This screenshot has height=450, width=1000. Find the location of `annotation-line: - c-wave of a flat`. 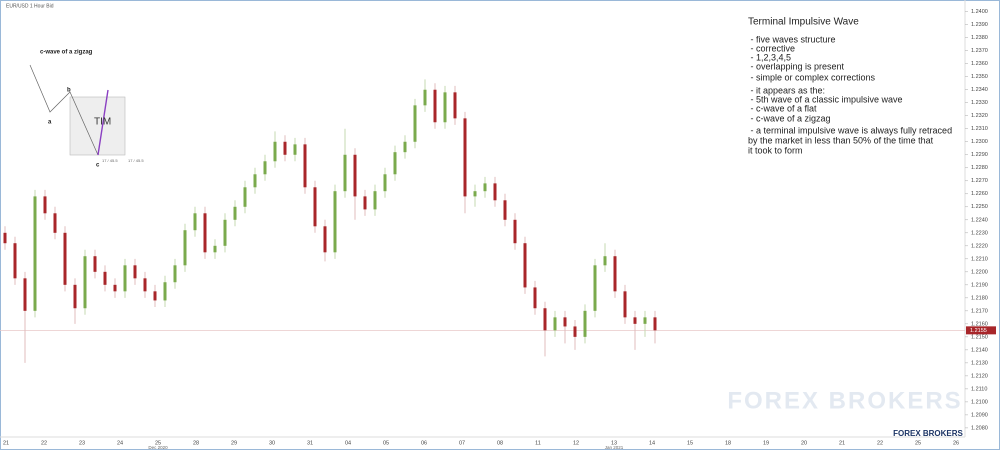

annotation-line: - c-wave of a flat is located at coordinates (782, 108).